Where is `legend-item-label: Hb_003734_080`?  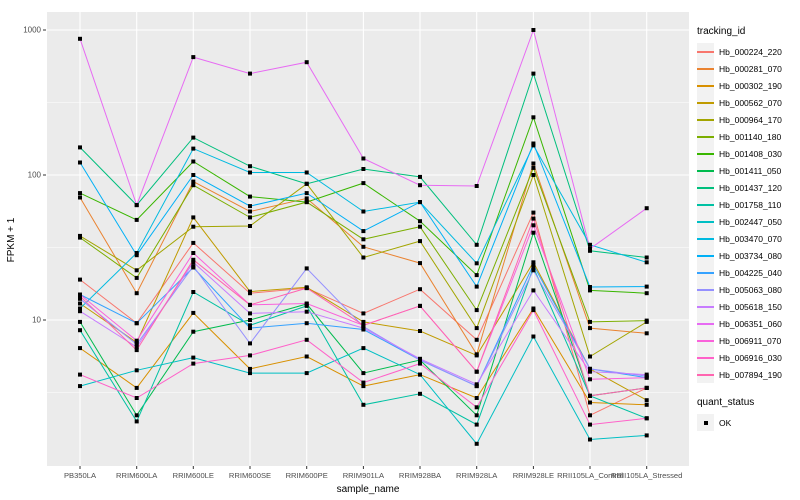 legend-item-label: Hb_003734_080 is located at coordinates (750, 255).